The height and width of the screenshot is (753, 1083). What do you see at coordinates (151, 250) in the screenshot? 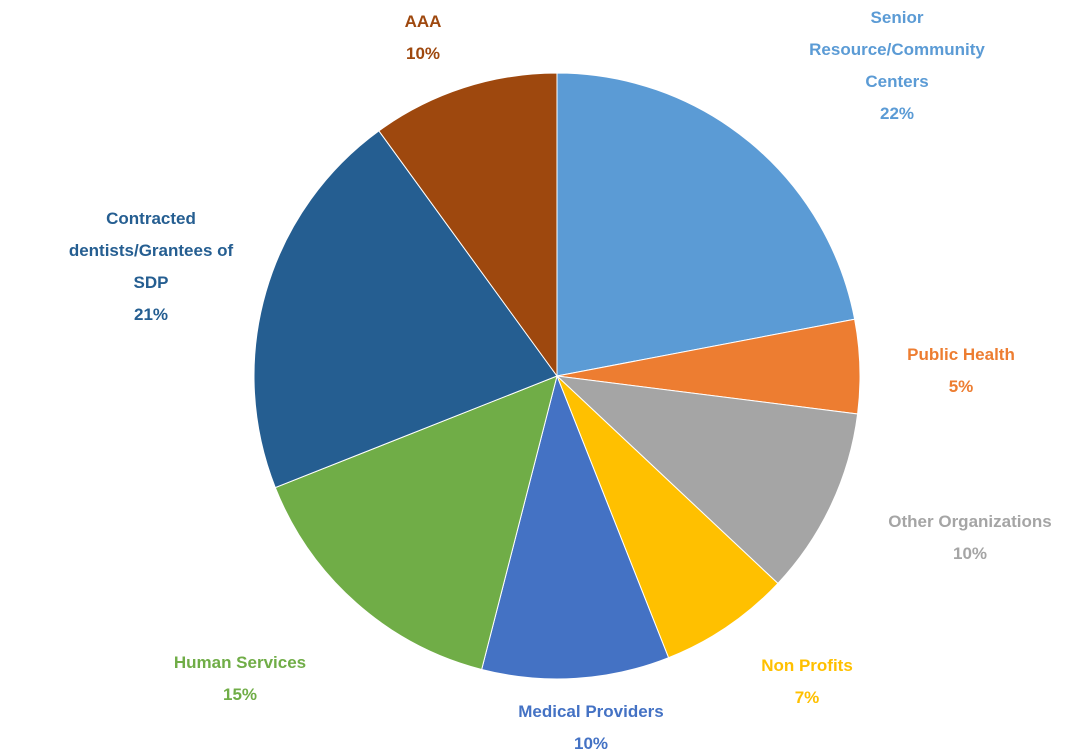
I see `category-name: Contracted dentists/Grantees of SDP` at bounding box center [151, 250].